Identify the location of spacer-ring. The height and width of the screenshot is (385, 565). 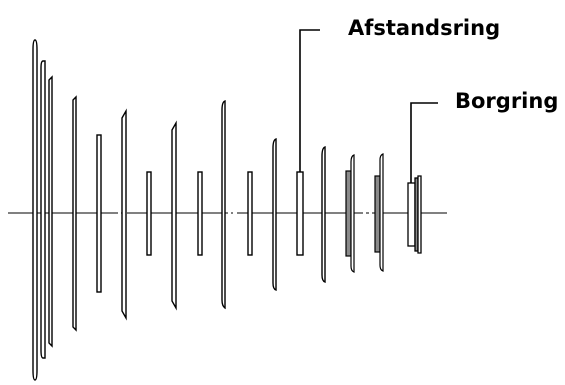
(300, 213).